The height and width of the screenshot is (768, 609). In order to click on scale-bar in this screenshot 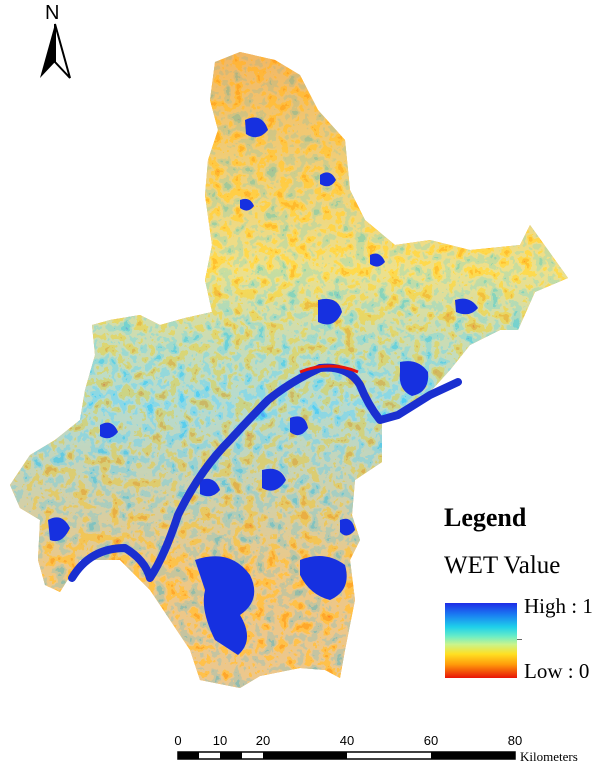, I will do `click(346, 755)`.